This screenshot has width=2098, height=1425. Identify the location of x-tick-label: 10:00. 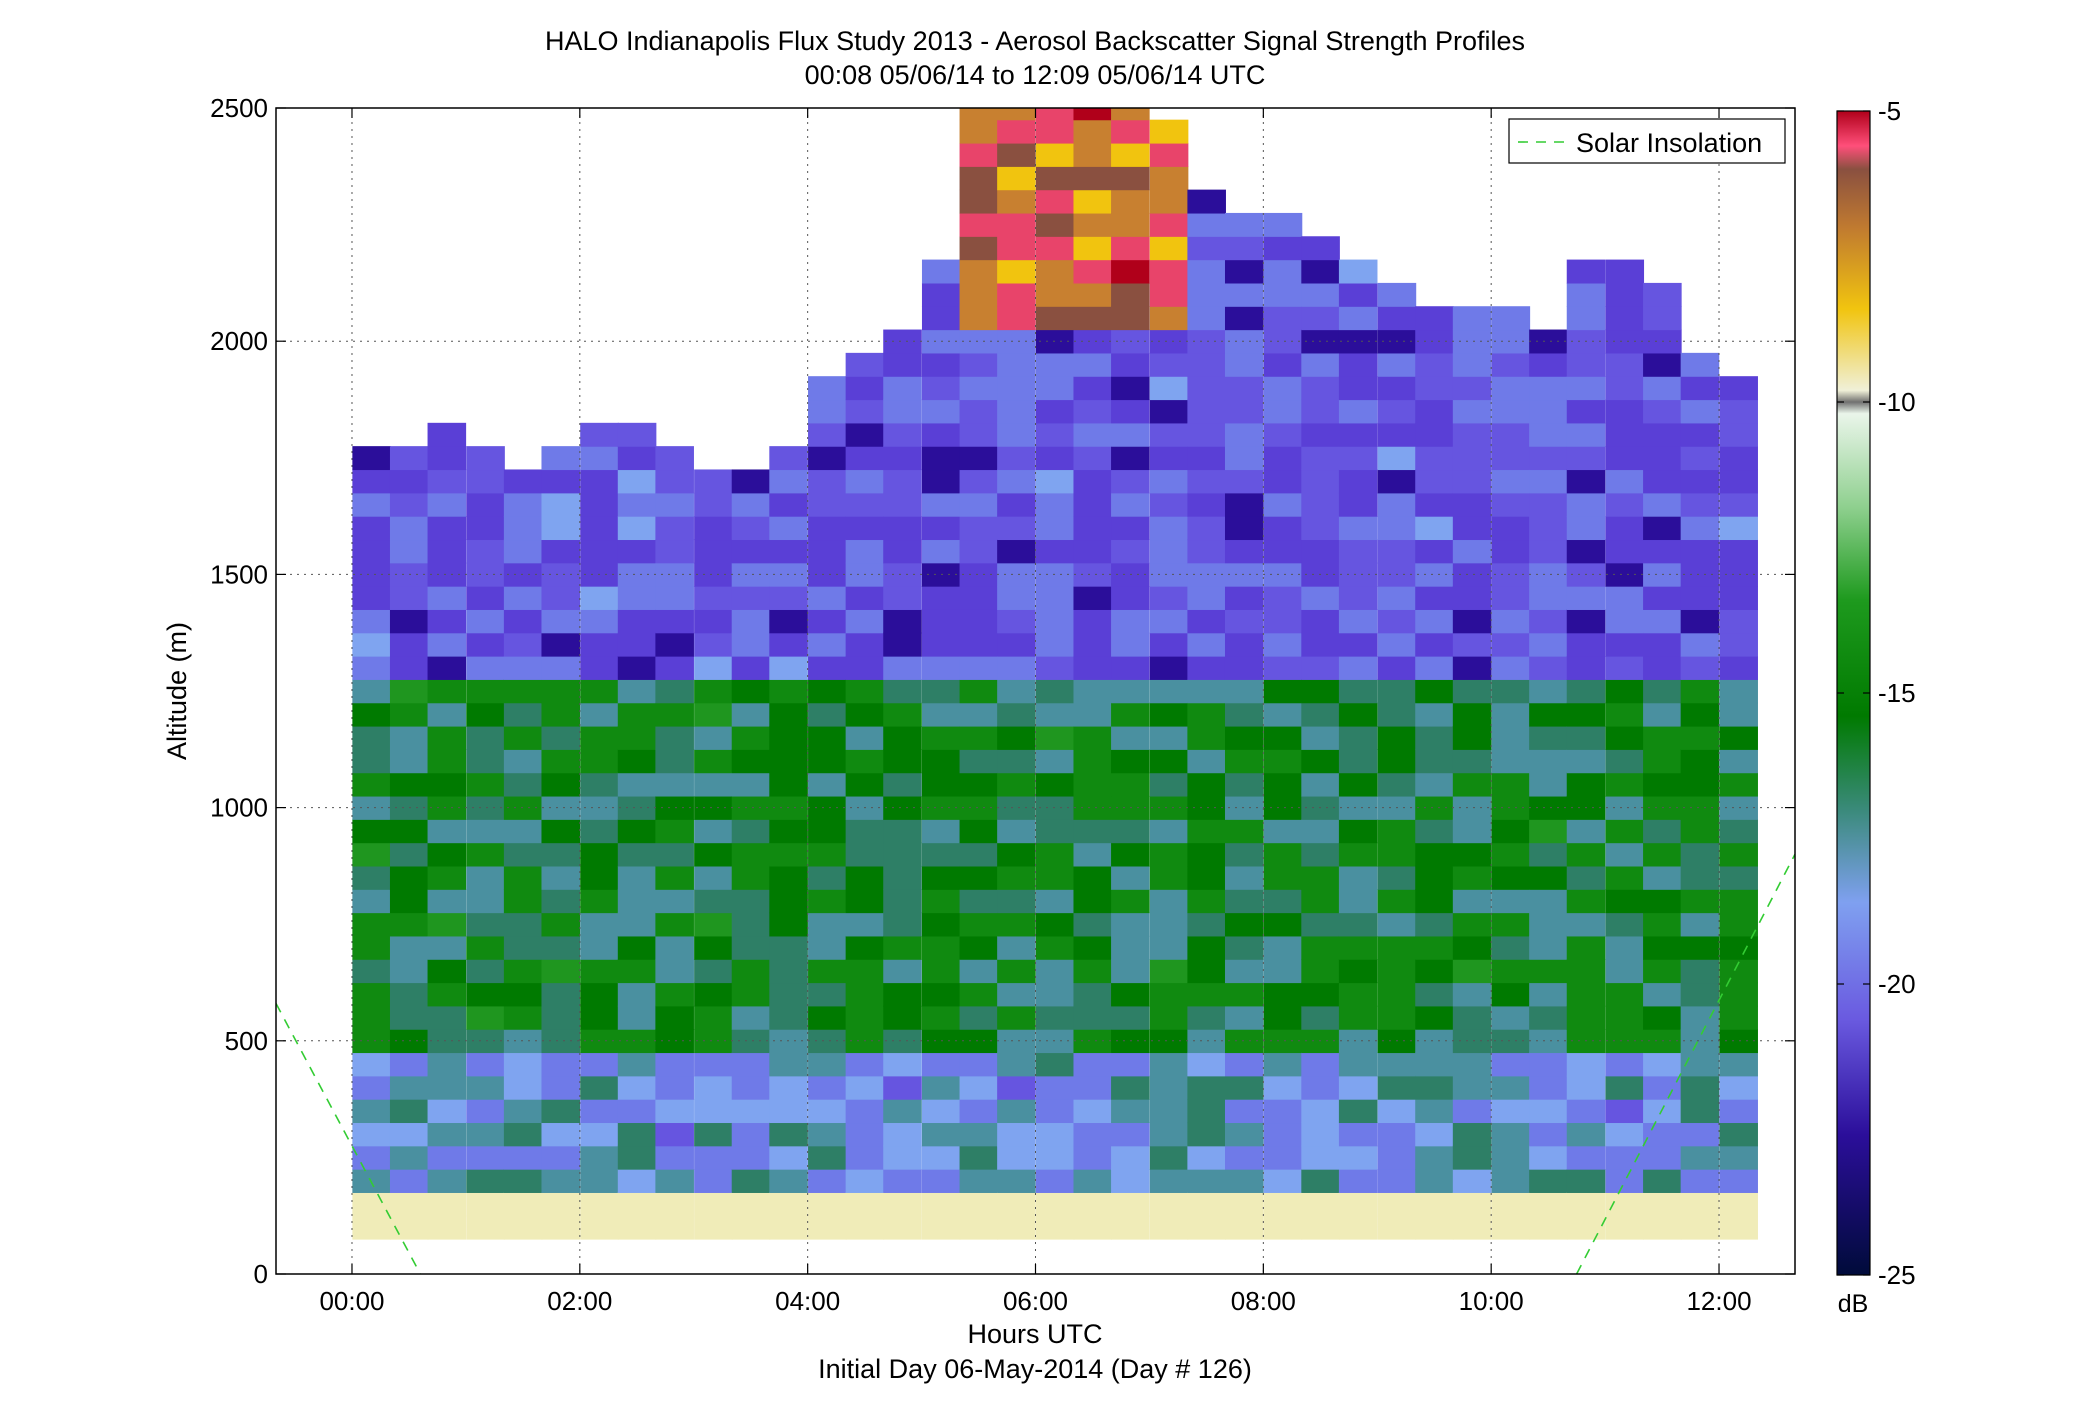
(1491, 1301).